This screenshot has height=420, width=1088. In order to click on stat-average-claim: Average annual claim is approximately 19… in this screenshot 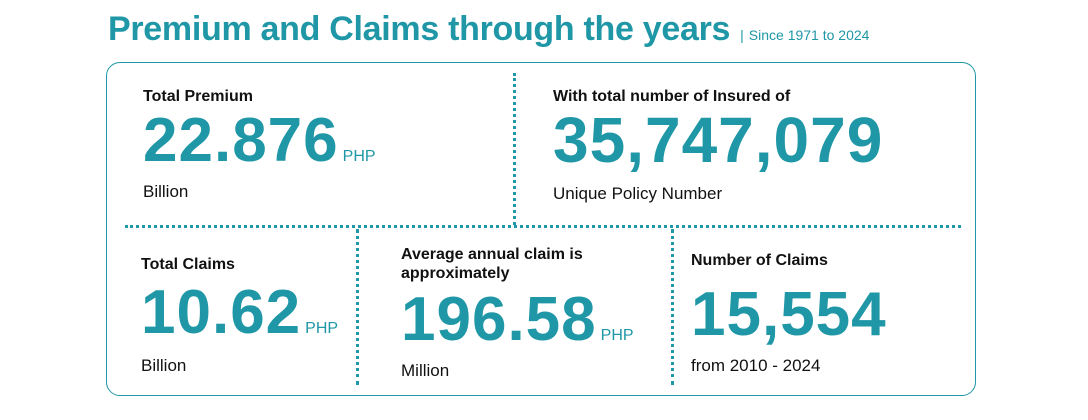, I will do `click(531, 313)`.